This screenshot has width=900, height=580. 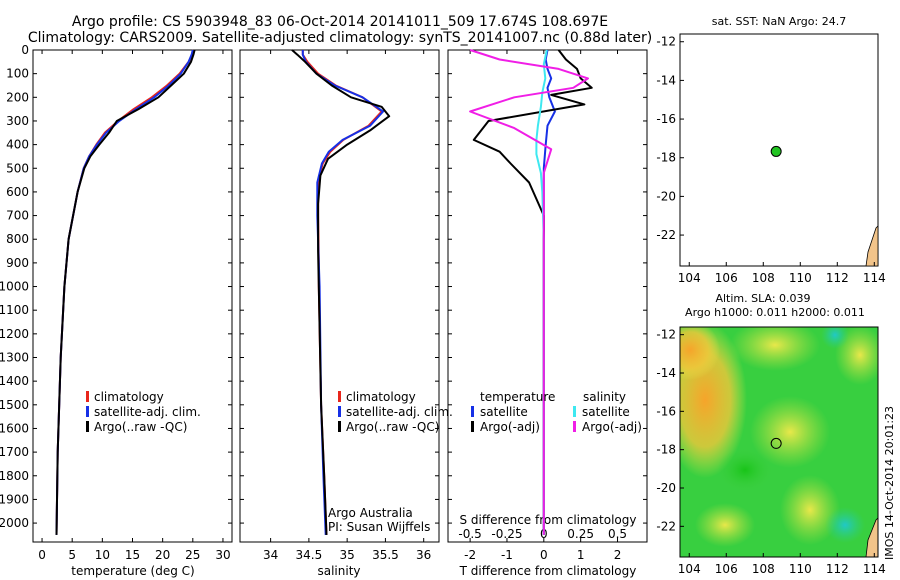 I want to click on y-tick-label: 2000, so click(x=14, y=523).